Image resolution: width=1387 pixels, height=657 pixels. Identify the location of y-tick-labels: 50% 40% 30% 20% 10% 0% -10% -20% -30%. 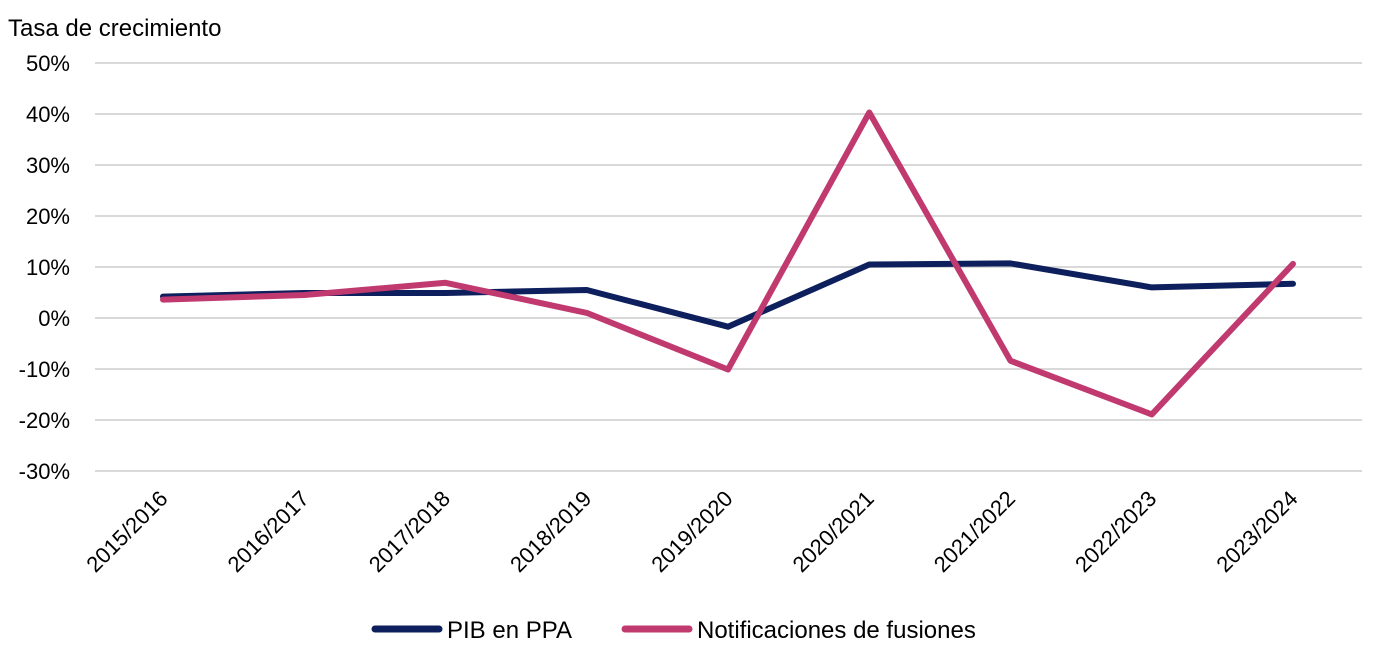
(44, 267).